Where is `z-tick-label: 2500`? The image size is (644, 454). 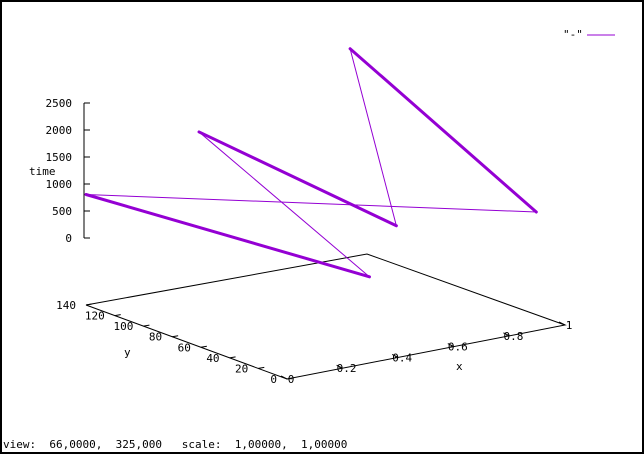
z-tick-label: 2500 is located at coordinates (59, 103).